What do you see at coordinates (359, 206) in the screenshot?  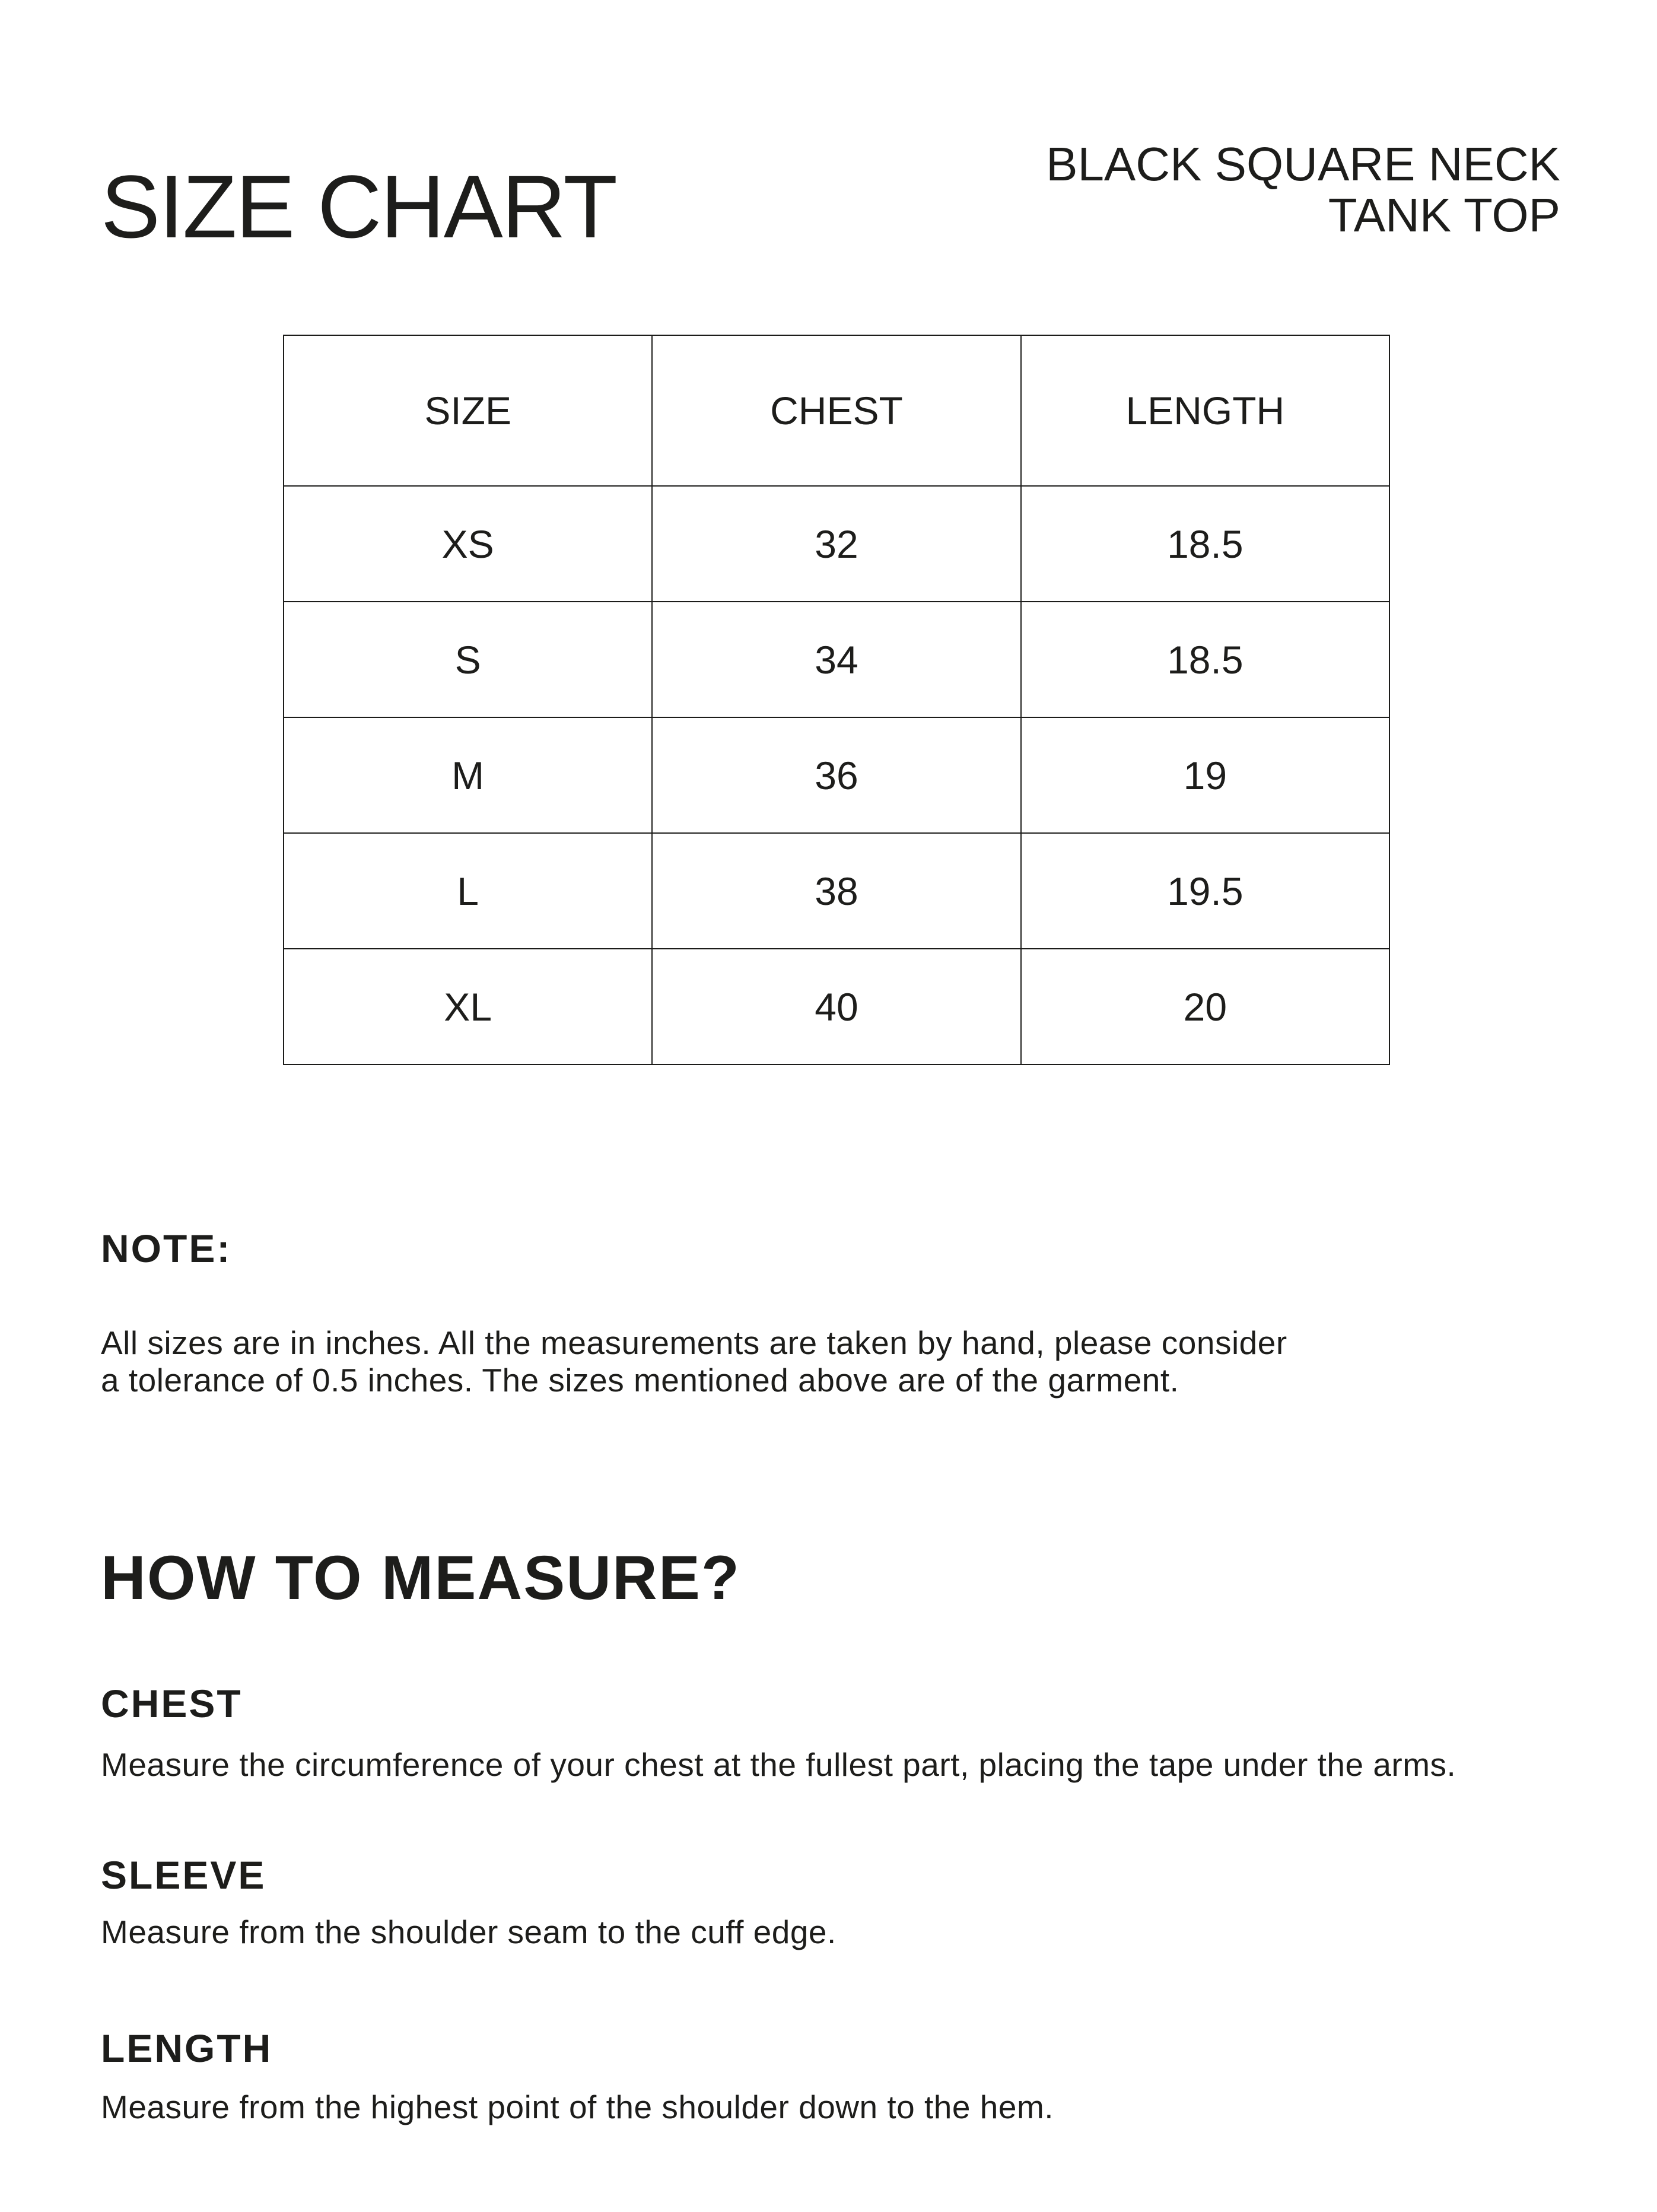 I see `page-title: SIZE CHART` at bounding box center [359, 206].